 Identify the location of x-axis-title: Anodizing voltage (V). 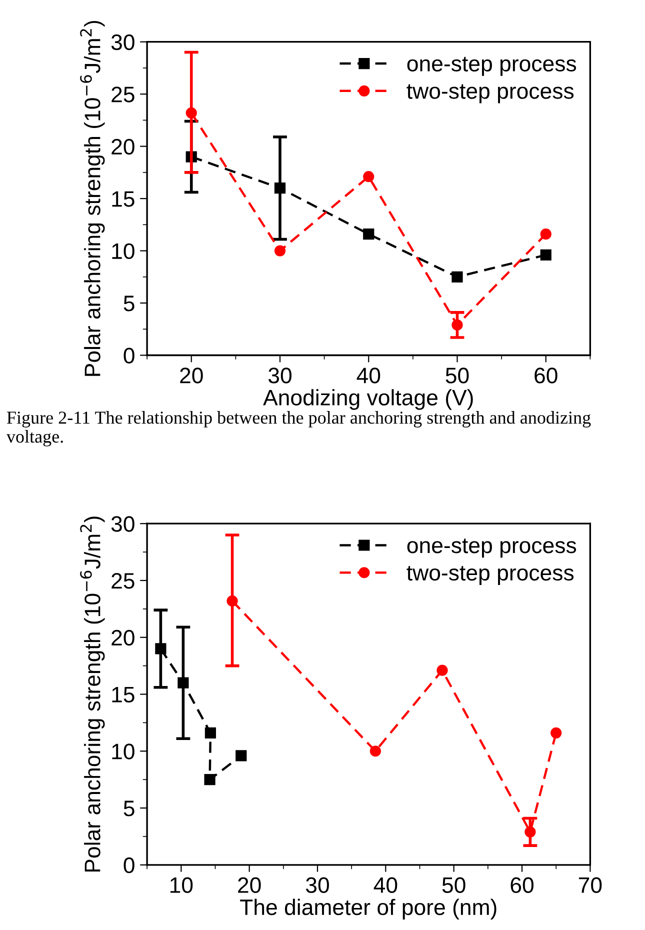
(368, 399).